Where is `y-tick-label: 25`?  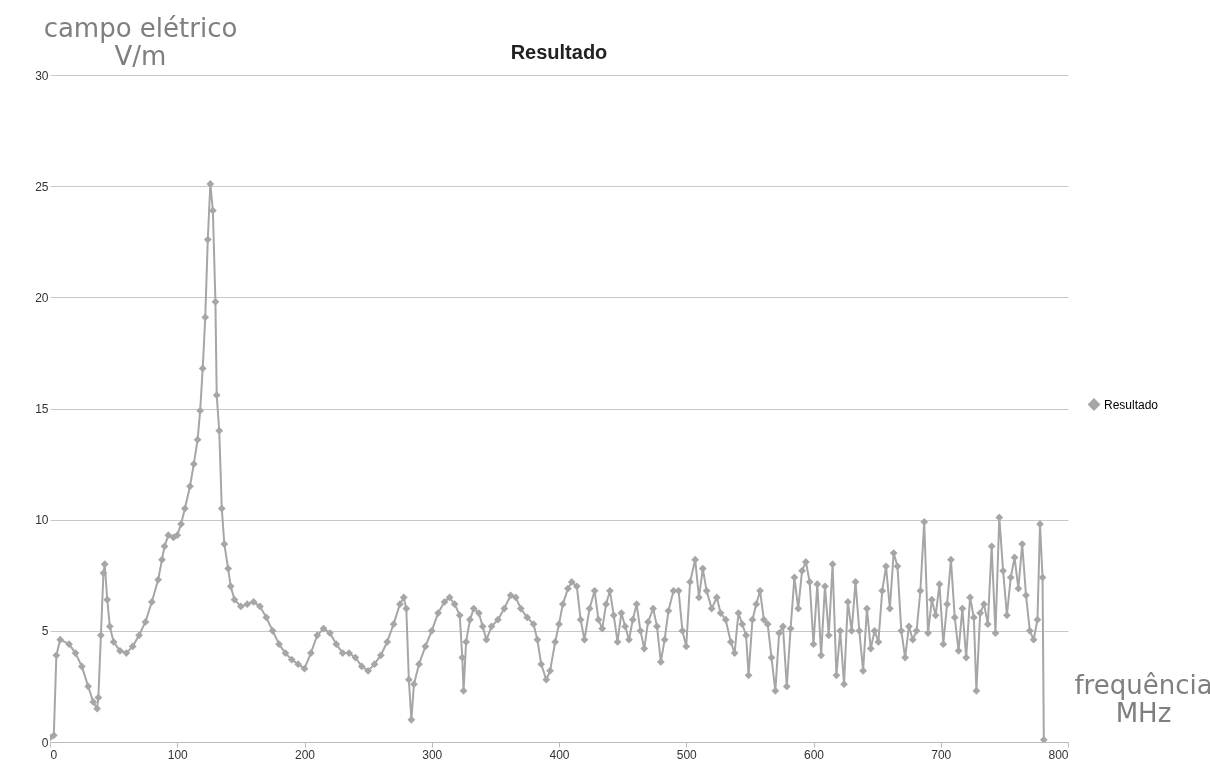
y-tick-label: 25 is located at coordinates (42, 186).